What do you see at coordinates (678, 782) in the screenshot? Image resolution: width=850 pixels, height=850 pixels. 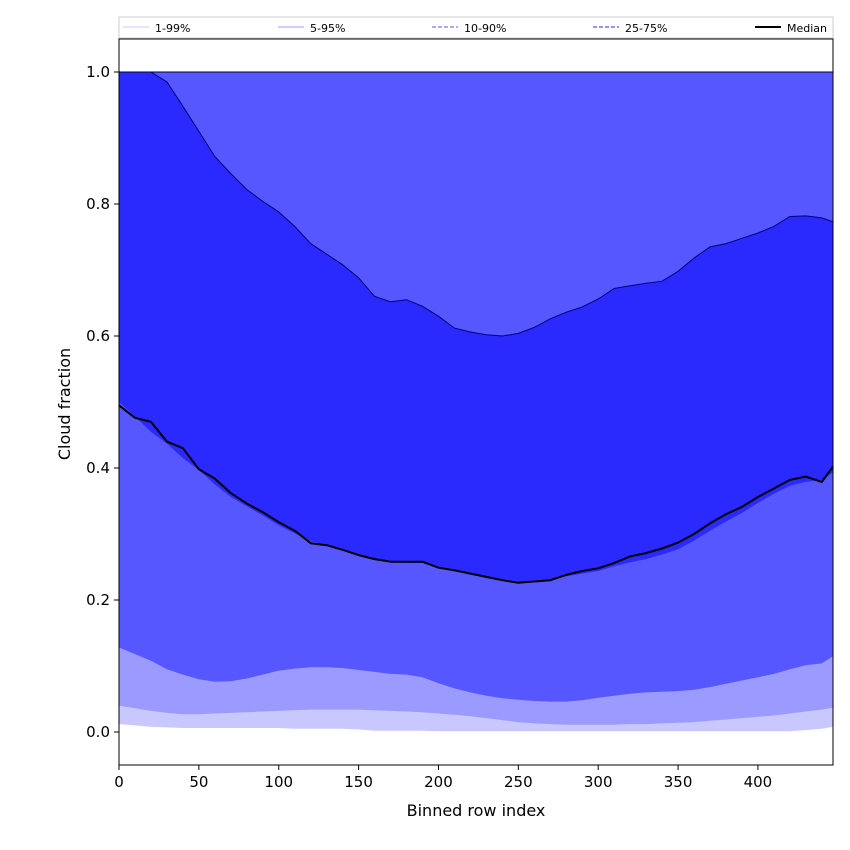 I see `x-tick-label: 350` at bounding box center [678, 782].